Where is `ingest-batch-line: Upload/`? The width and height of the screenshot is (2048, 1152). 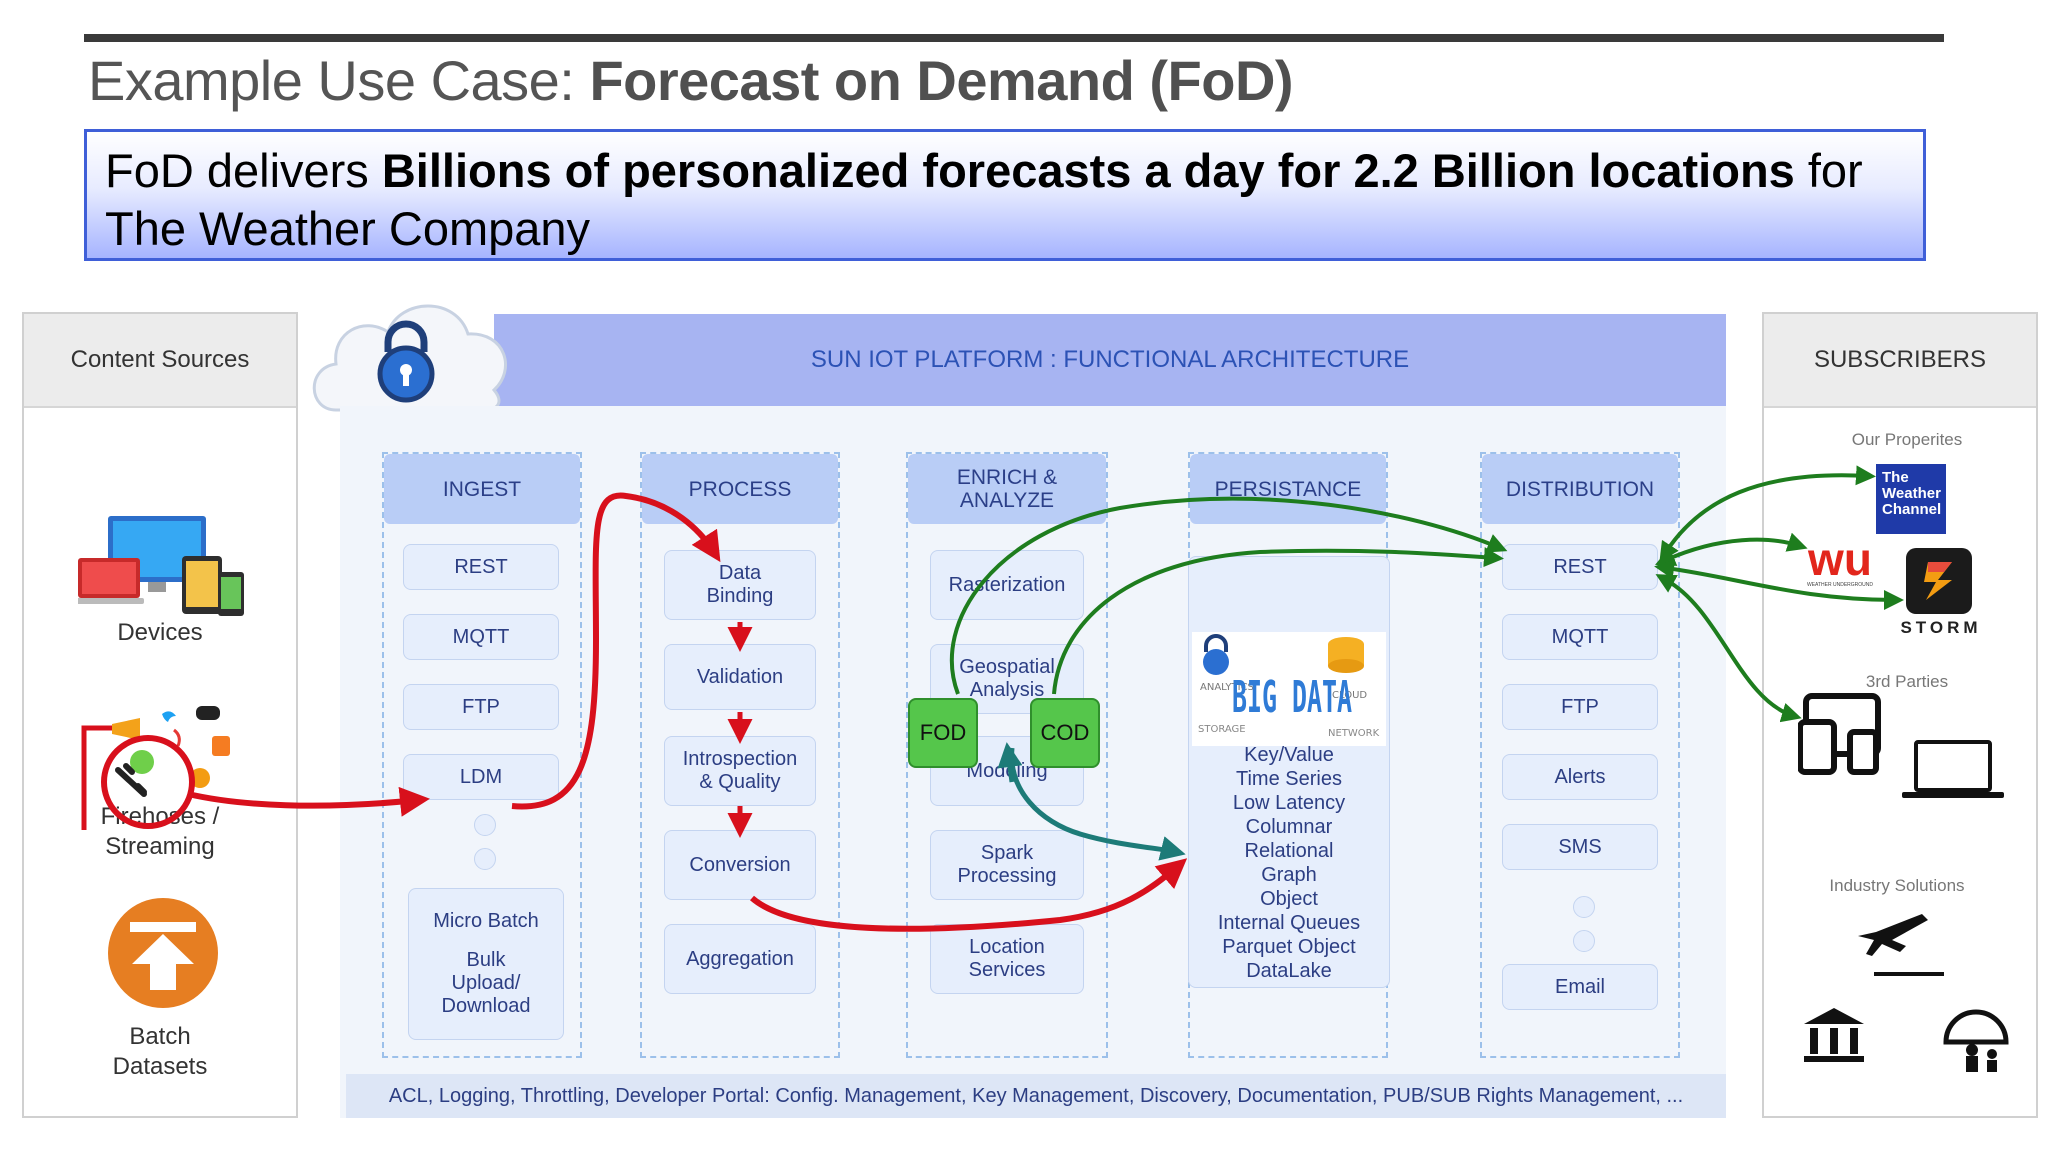 ingest-batch-line: Upload/ is located at coordinates (486, 983).